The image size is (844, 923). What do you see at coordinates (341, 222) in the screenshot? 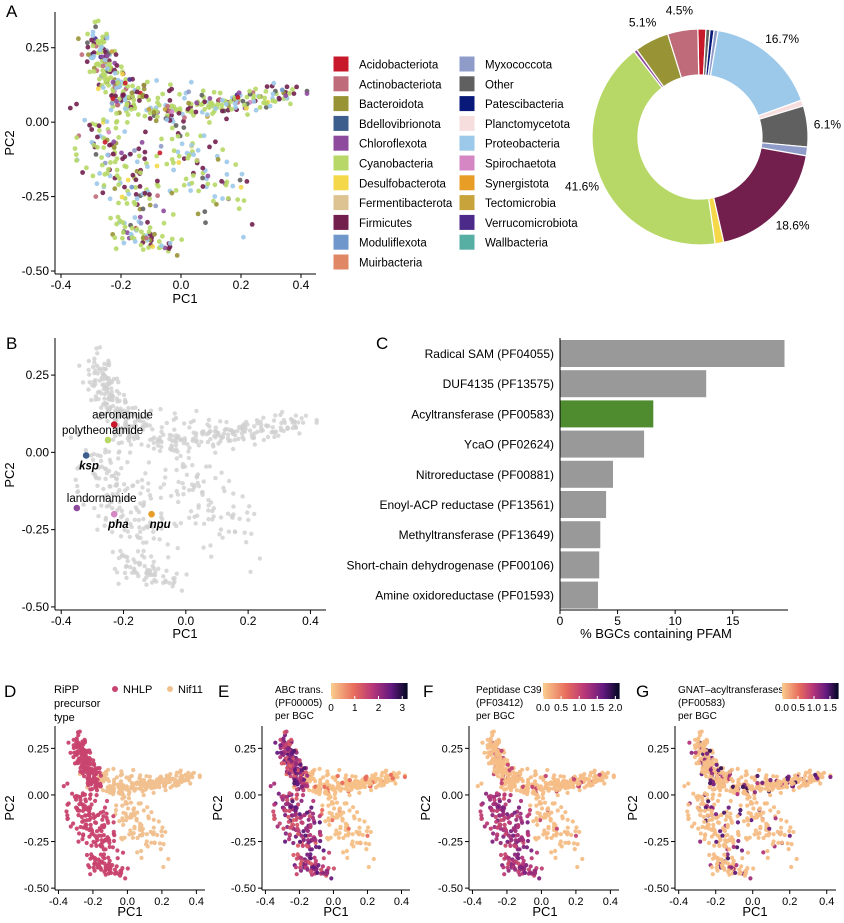
I see `legend-swatch` at bounding box center [341, 222].